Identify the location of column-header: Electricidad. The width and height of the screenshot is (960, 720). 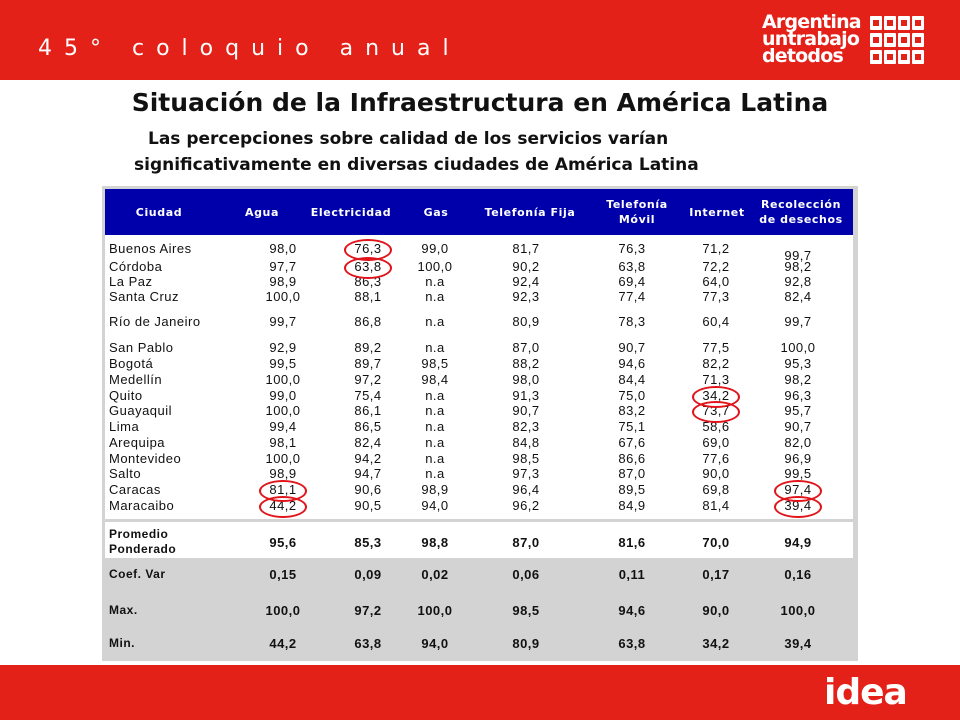
(351, 212).